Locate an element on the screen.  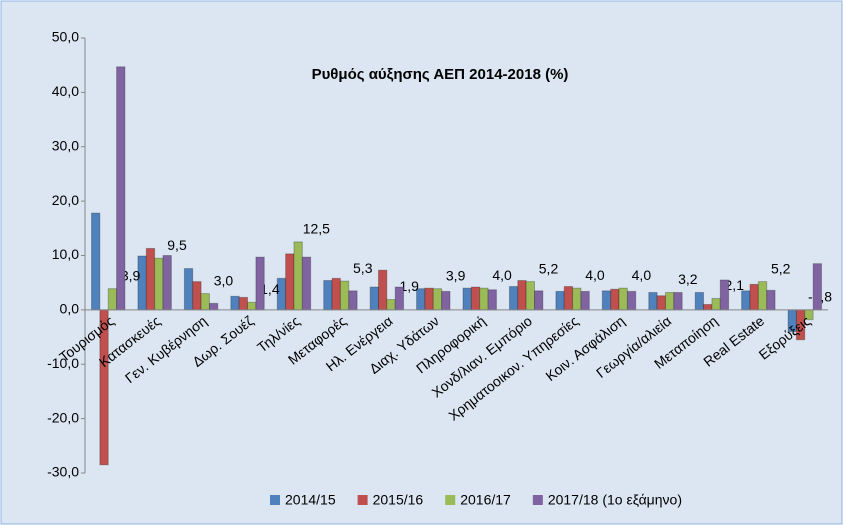
legend-label: 2015/16 is located at coordinates (398, 500).